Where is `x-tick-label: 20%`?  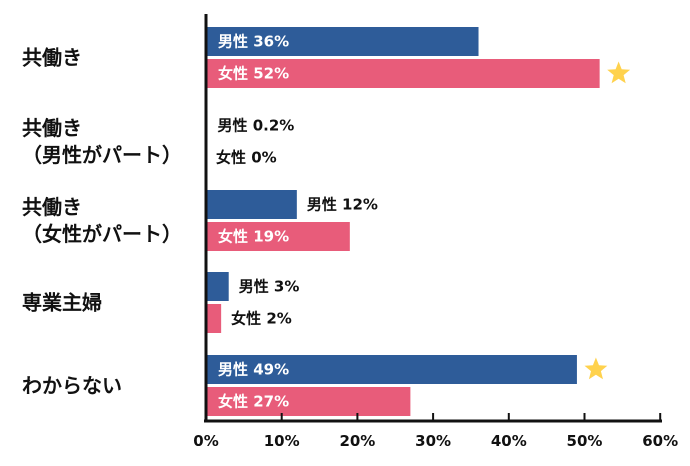 x-tick-label: 20% is located at coordinates (357, 441).